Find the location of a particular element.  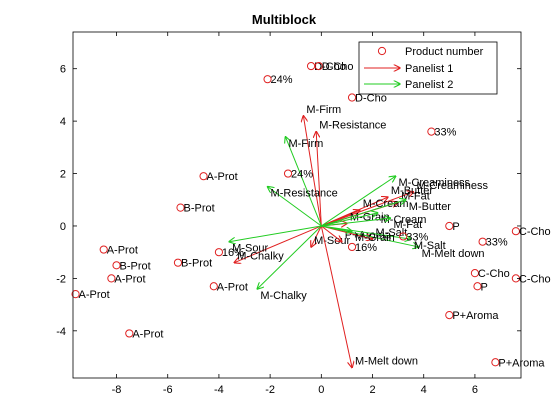

x-tick-label: -4 is located at coordinates (219, 390).